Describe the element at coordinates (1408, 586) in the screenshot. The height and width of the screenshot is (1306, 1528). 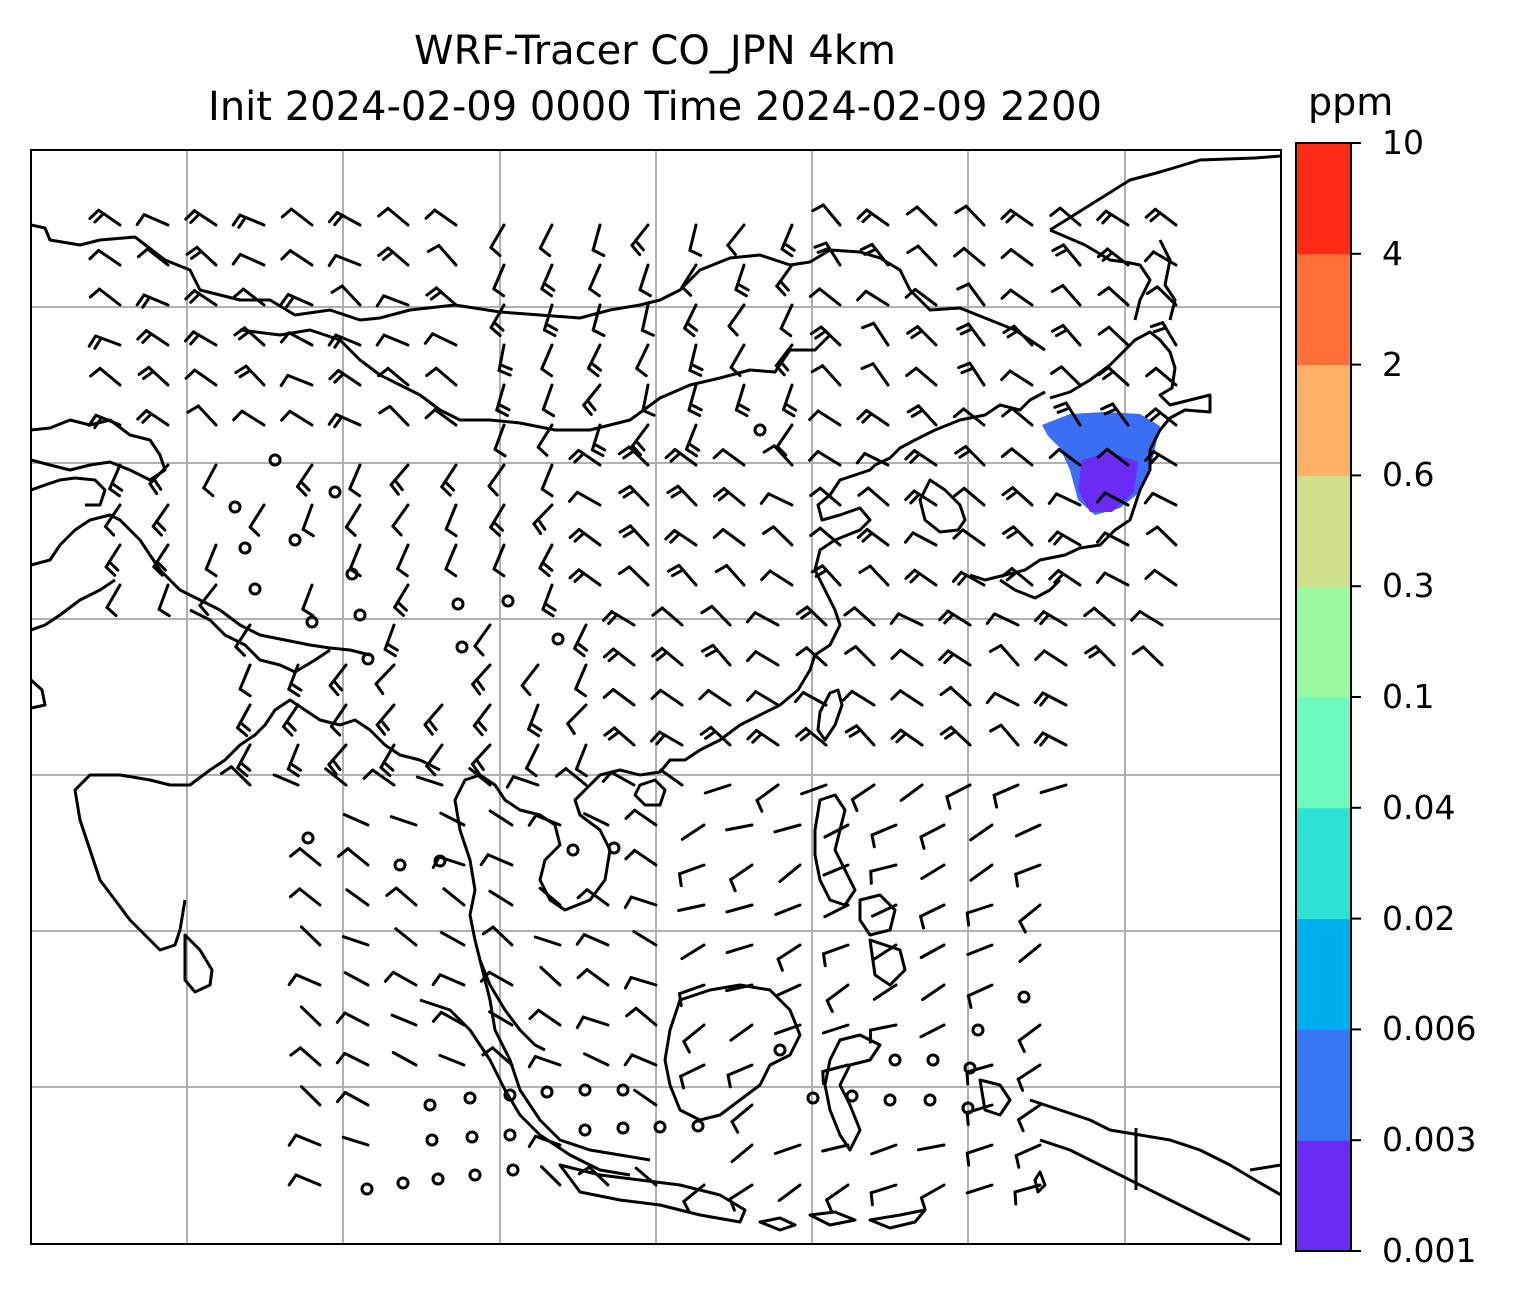
I see `colorbar-tick-label: 0.3` at that location.